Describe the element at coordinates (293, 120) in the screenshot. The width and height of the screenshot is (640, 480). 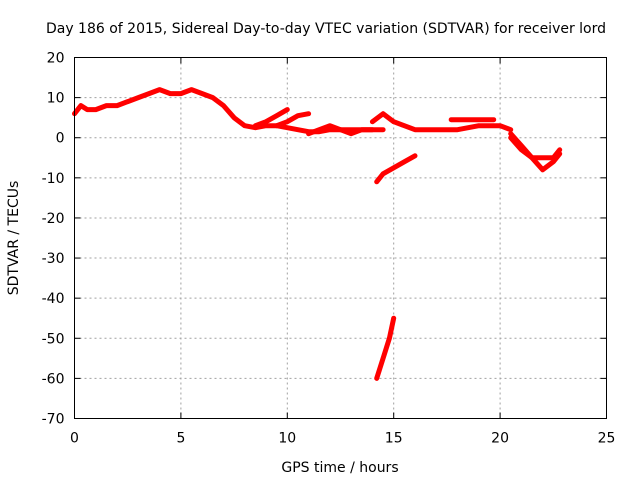
I see `series-arc-branch-b: arc-branch-b` at that location.